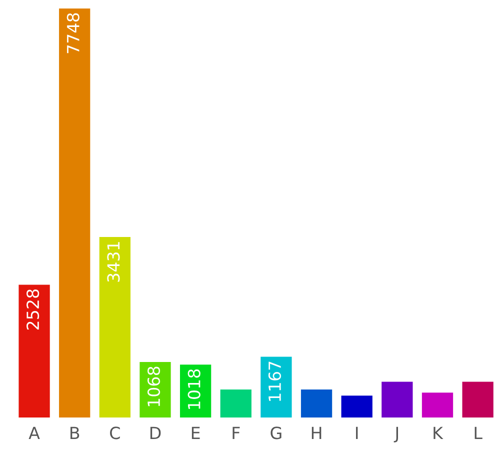  What do you see at coordinates (275, 381) in the screenshot?
I see `data-label: 1167` at bounding box center [275, 381].